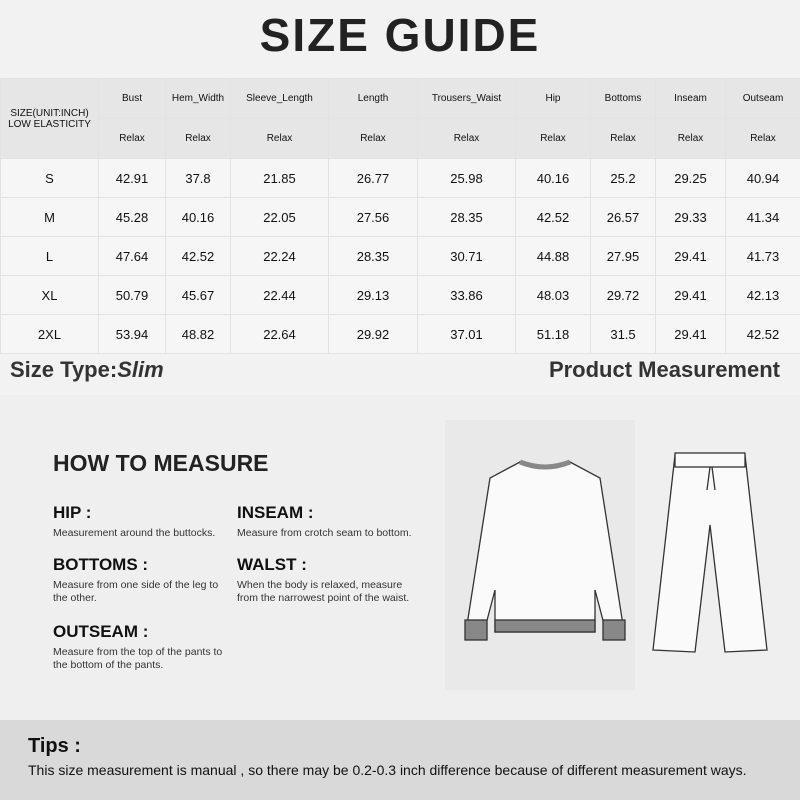  What do you see at coordinates (279, 295) in the screenshot?
I see `value-cell: 22.44` at bounding box center [279, 295].